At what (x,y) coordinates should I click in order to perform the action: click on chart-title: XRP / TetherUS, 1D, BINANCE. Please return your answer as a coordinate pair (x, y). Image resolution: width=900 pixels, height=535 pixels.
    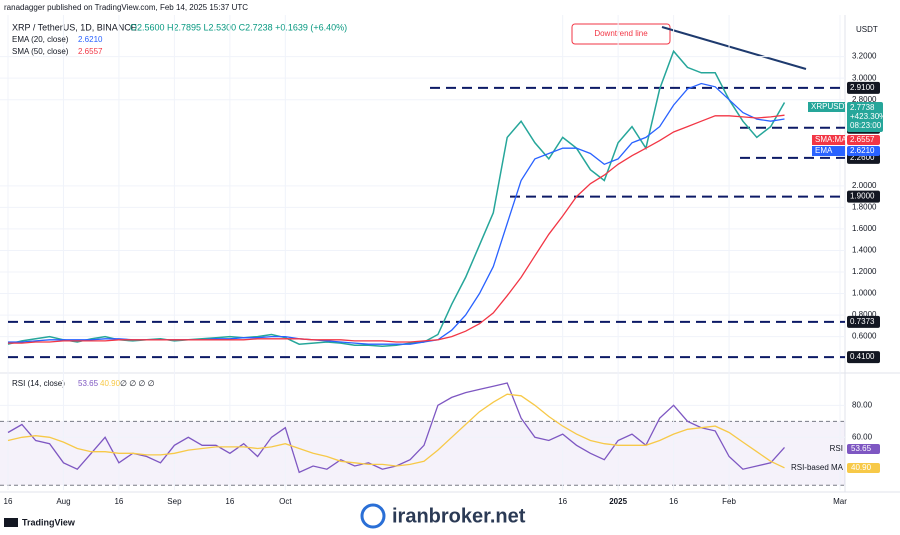
    Looking at the image, I should click on (74, 27).